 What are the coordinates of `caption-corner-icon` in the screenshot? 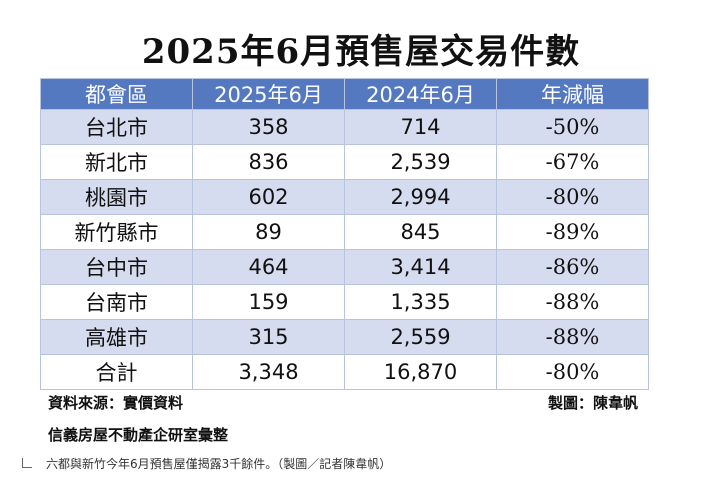 It's located at (27, 462).